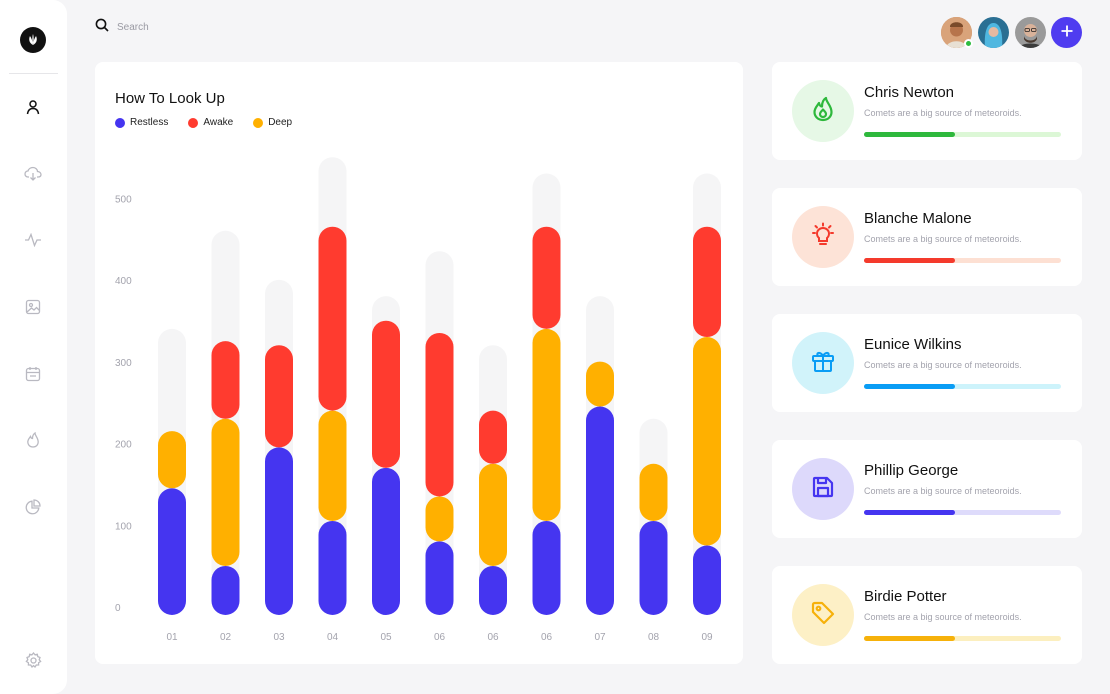 This screenshot has height=694, width=1110. What do you see at coordinates (33, 40) in the screenshot?
I see `leaf-icon` at bounding box center [33, 40].